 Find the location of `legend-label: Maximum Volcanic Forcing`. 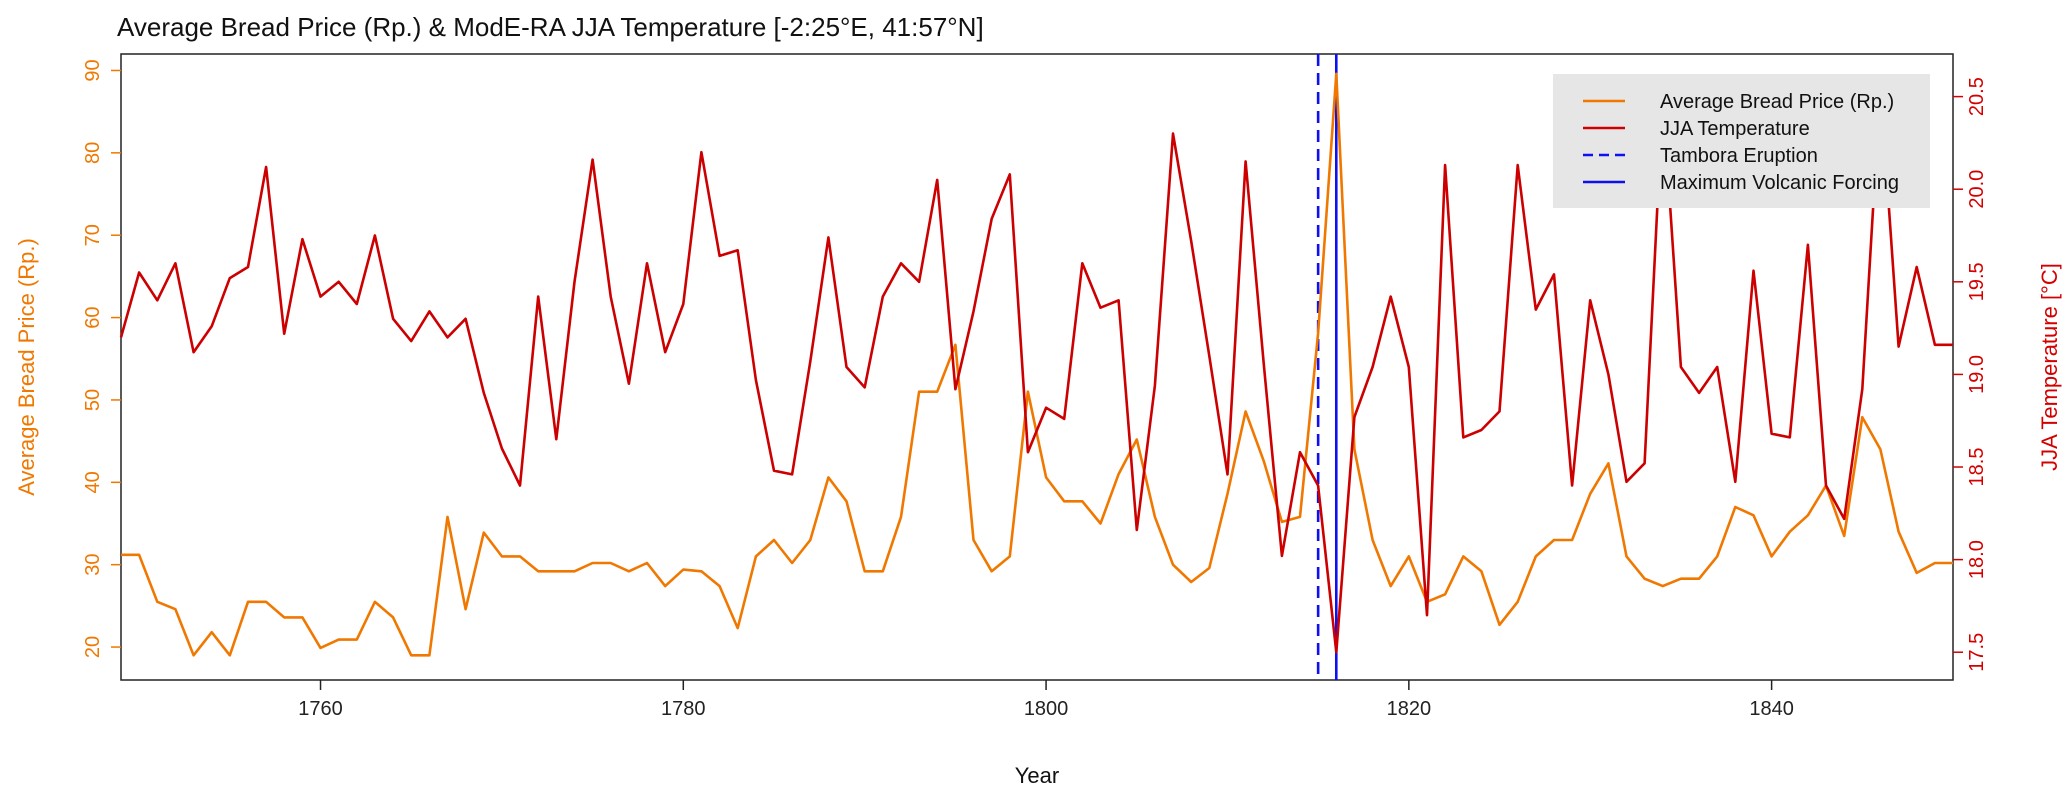

legend-label: Maximum Volcanic Forcing is located at coordinates (1779, 183).